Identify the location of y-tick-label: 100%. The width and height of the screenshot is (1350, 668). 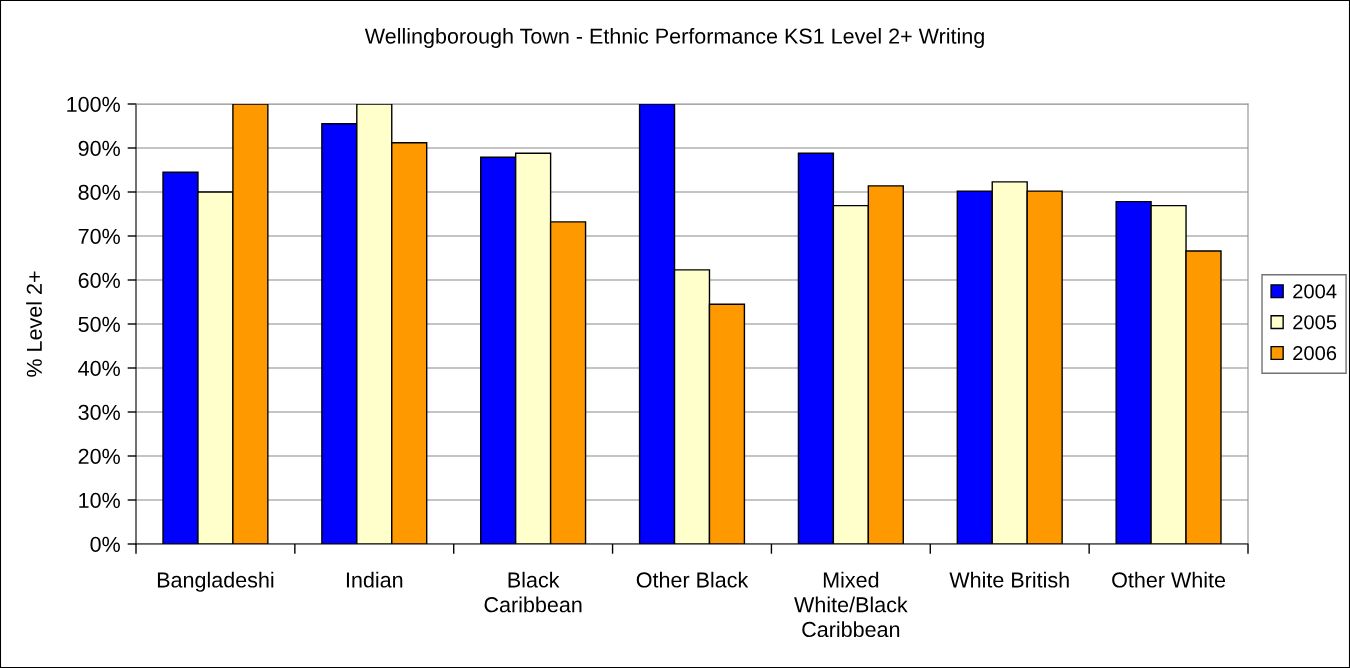
(93, 104).